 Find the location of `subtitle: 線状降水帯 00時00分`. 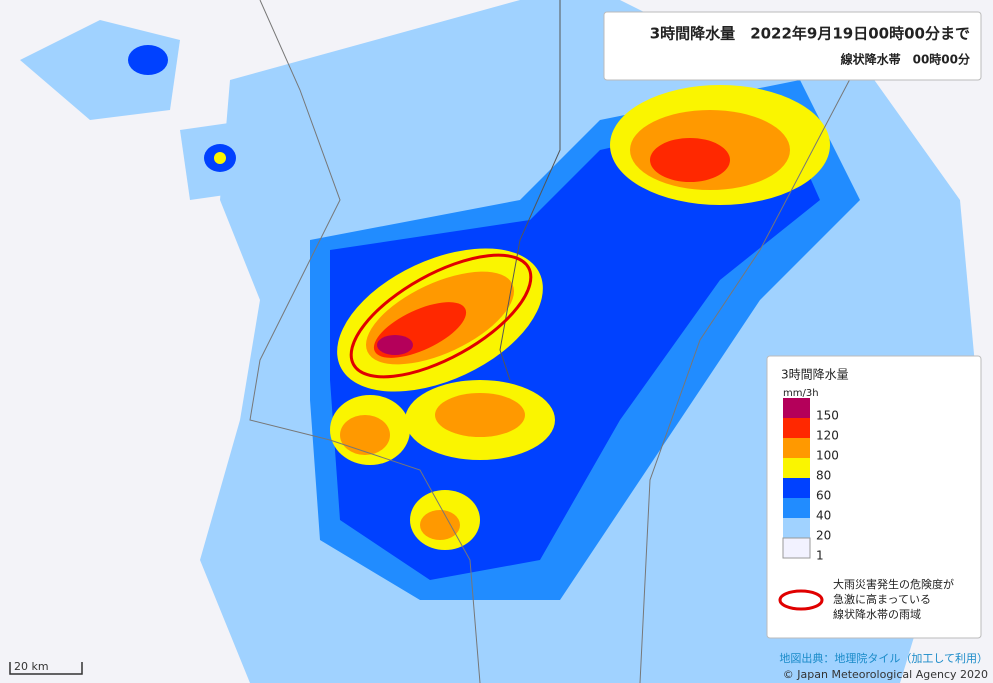

subtitle: 線状降水帯 00時00分 is located at coordinates (905, 59).